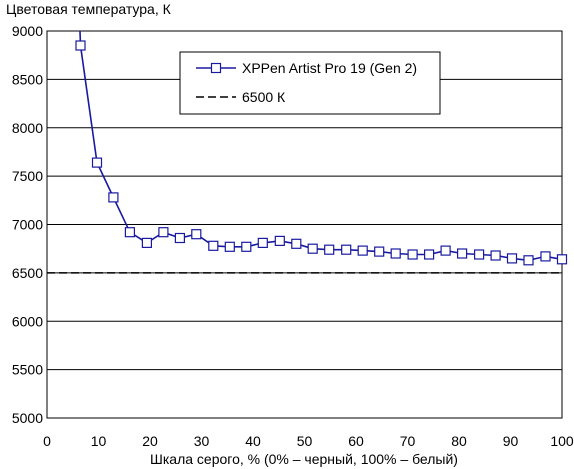 The image size is (574, 469). I want to click on legend: XPPen Artist Pro 19 (Gen 2) 6500 К, so click(310, 83).